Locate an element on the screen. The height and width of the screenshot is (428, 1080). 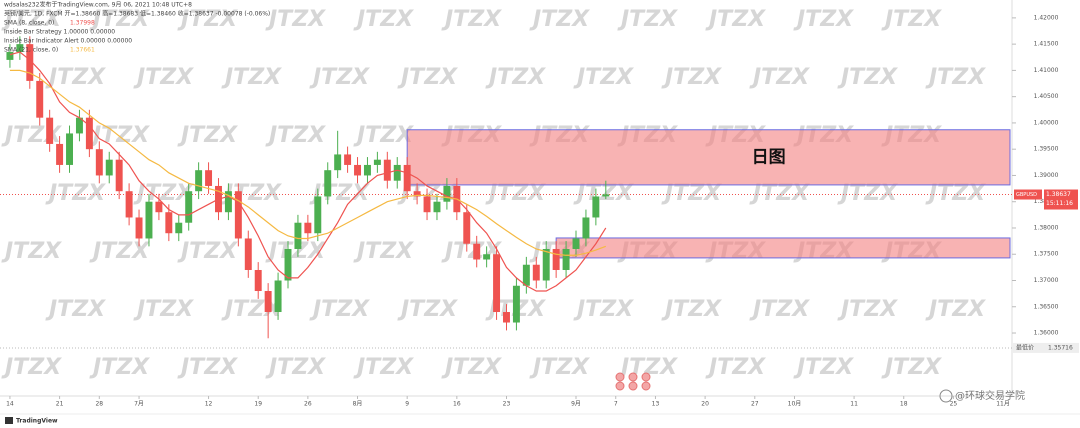
y-tick-label: 1.39500 is located at coordinates (1046, 149).